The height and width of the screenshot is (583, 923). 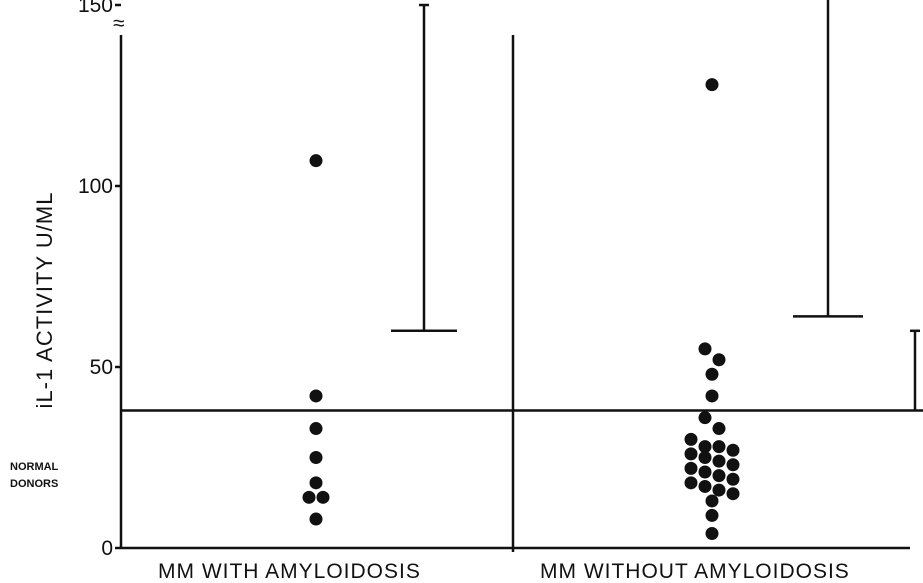 What do you see at coordinates (95, 8) in the screenshot?
I see `y-tick-label: 150` at bounding box center [95, 8].